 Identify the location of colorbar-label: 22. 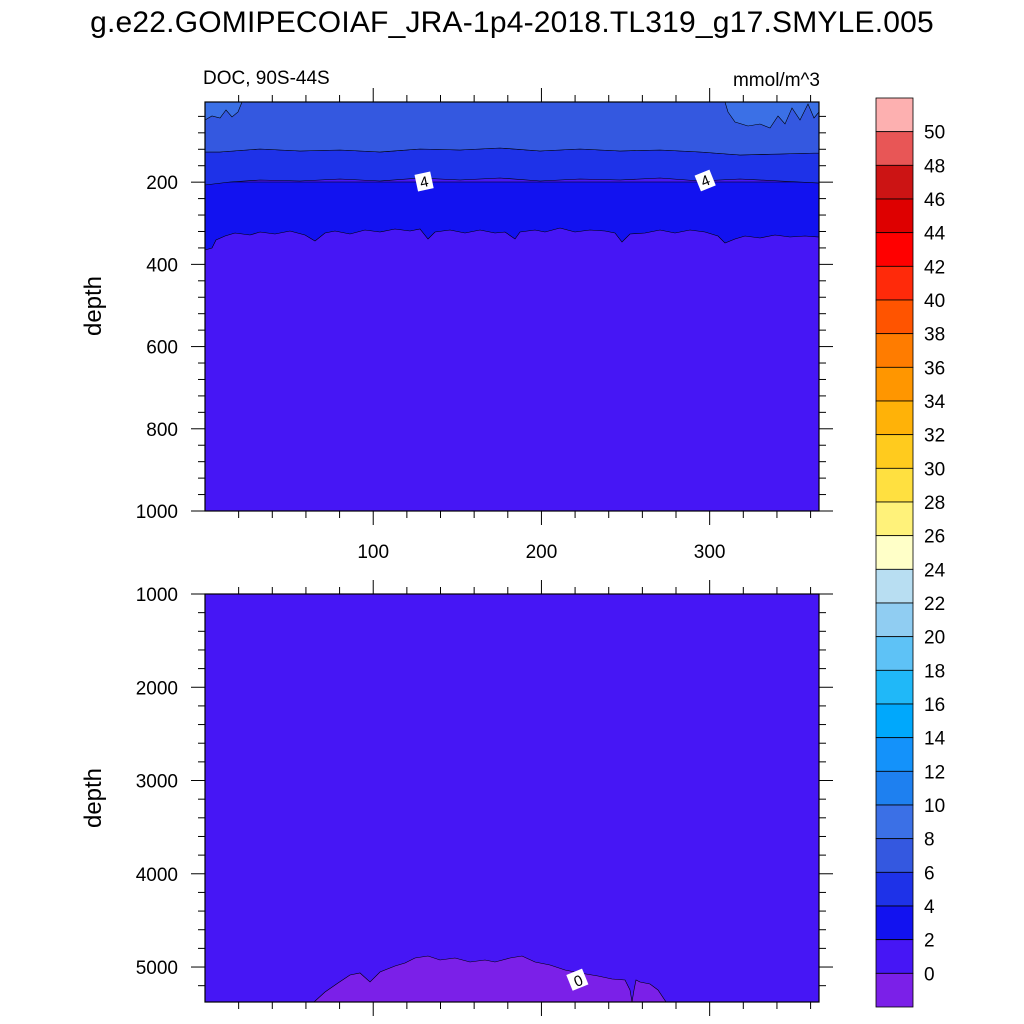
(934, 604).